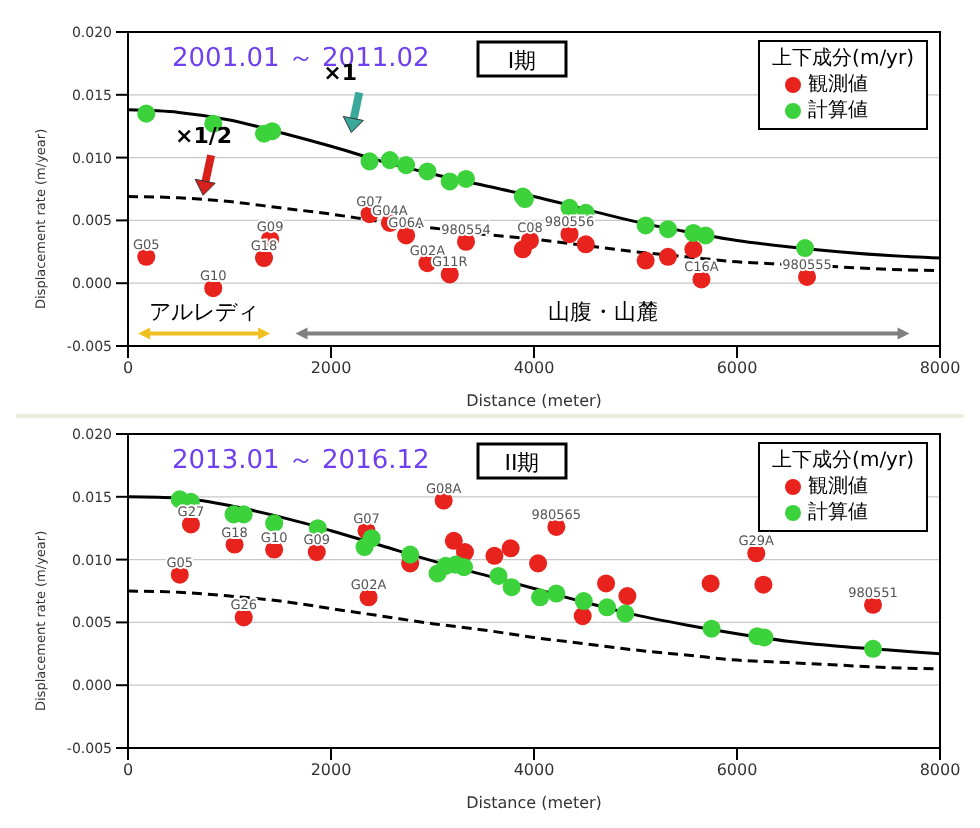 The width and height of the screenshot is (980, 828). Describe the element at coordinates (204, 136) in the screenshot. I see `annotation: ×1/2` at that location.